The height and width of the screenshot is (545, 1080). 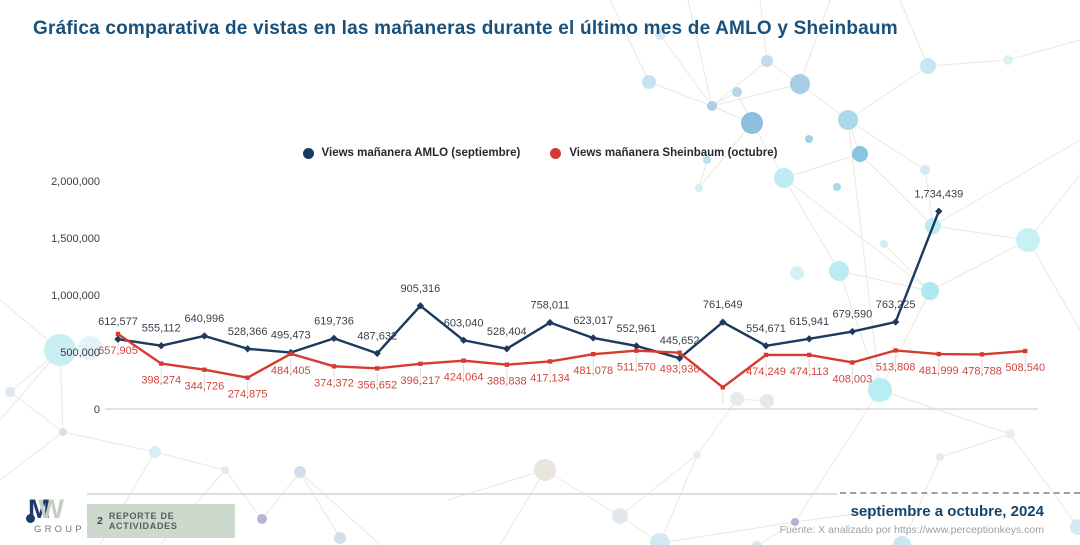 I want to click on data-label: 445,652, so click(x=680, y=341).